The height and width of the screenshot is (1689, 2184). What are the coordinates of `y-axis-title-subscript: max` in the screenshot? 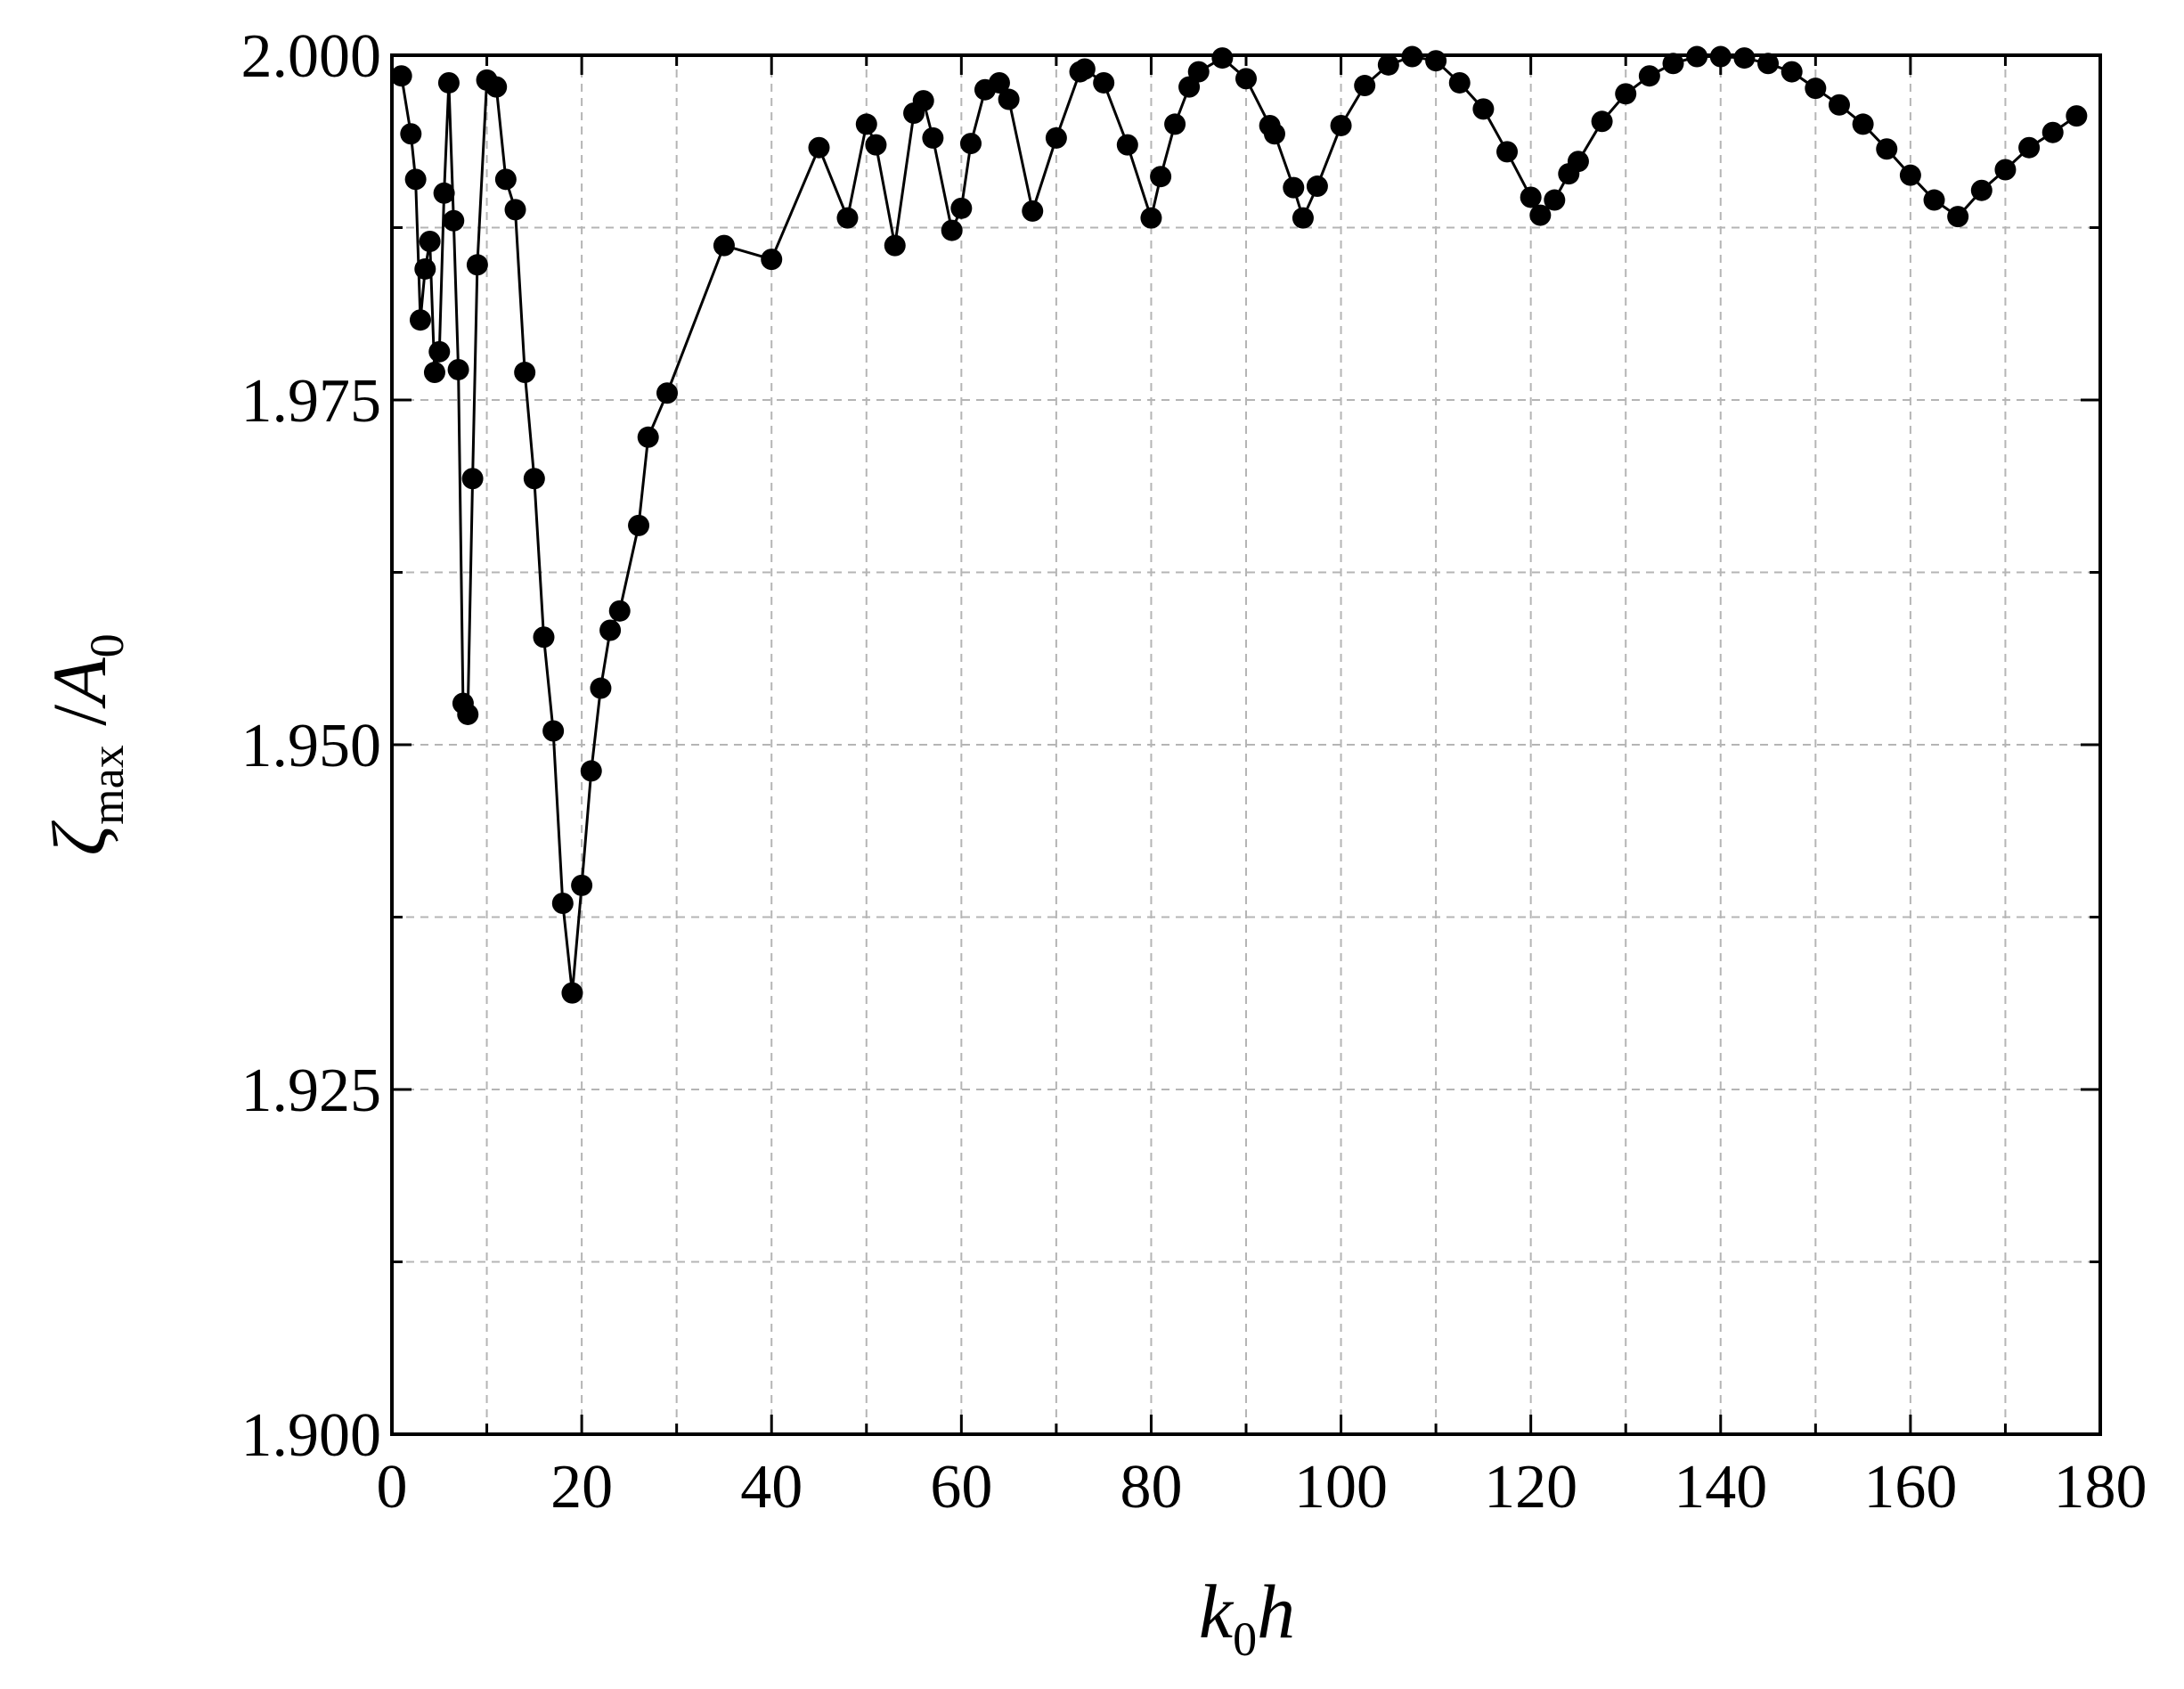 It's located at (108, 785).